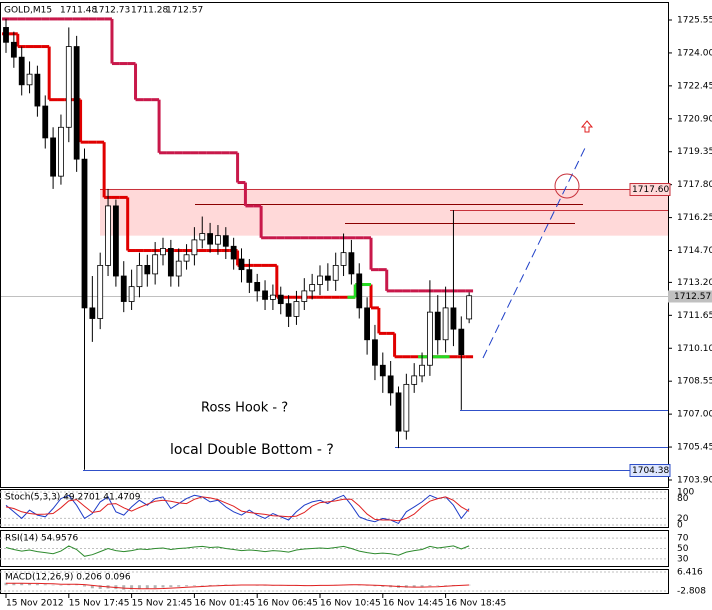 The image size is (712, 610). I want to click on x-tick-label: 15 Nov 21:45, so click(162, 604).